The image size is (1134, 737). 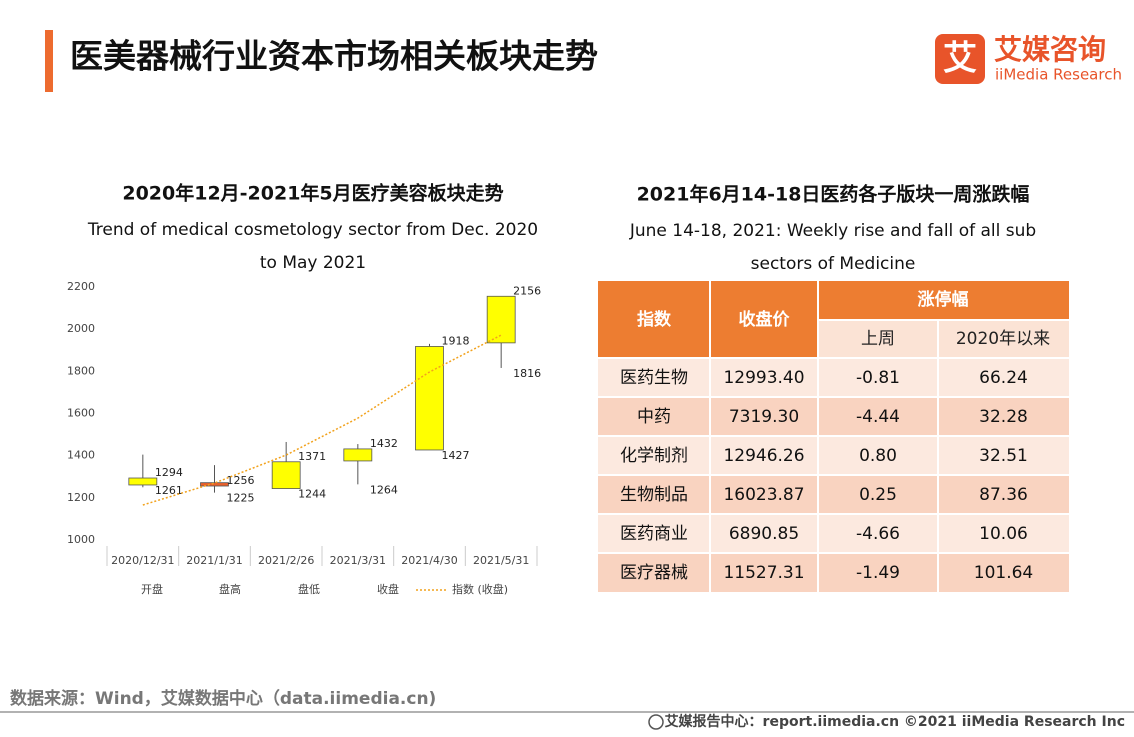 I want to click on x-tick-label: 2020/12/31, so click(x=142, y=560).